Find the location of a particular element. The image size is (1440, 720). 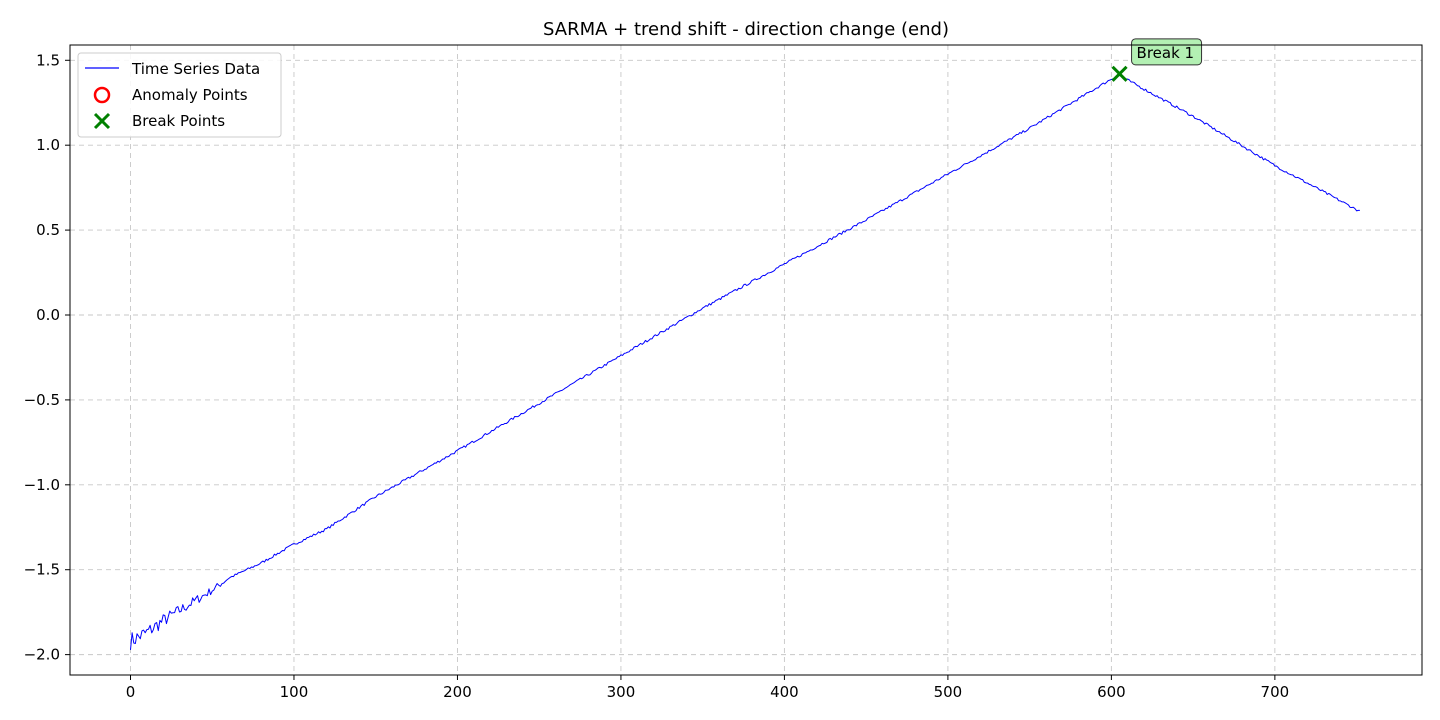

y-tick-label: 1.0 is located at coordinates (48, 145).